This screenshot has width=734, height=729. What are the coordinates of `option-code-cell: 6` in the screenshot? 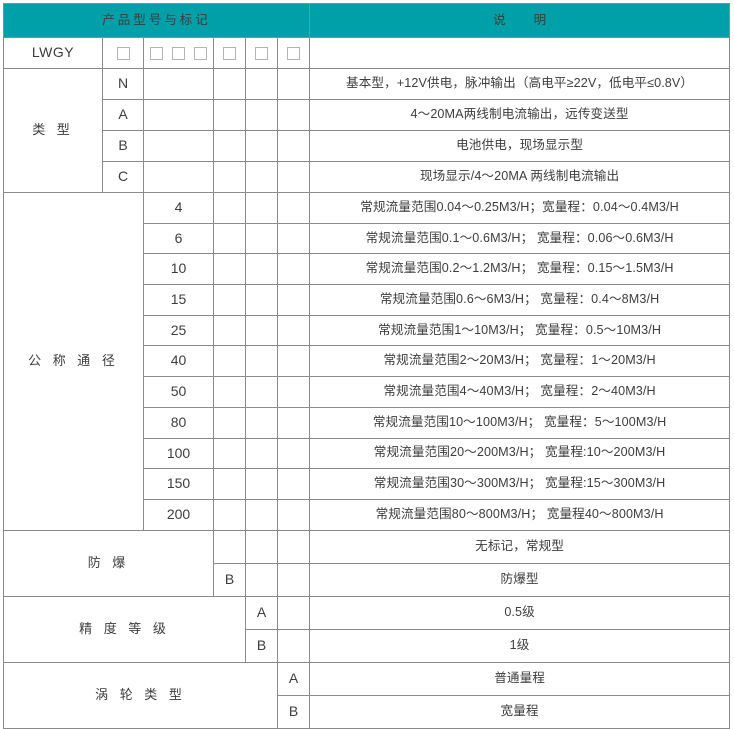 It's located at (178, 238).